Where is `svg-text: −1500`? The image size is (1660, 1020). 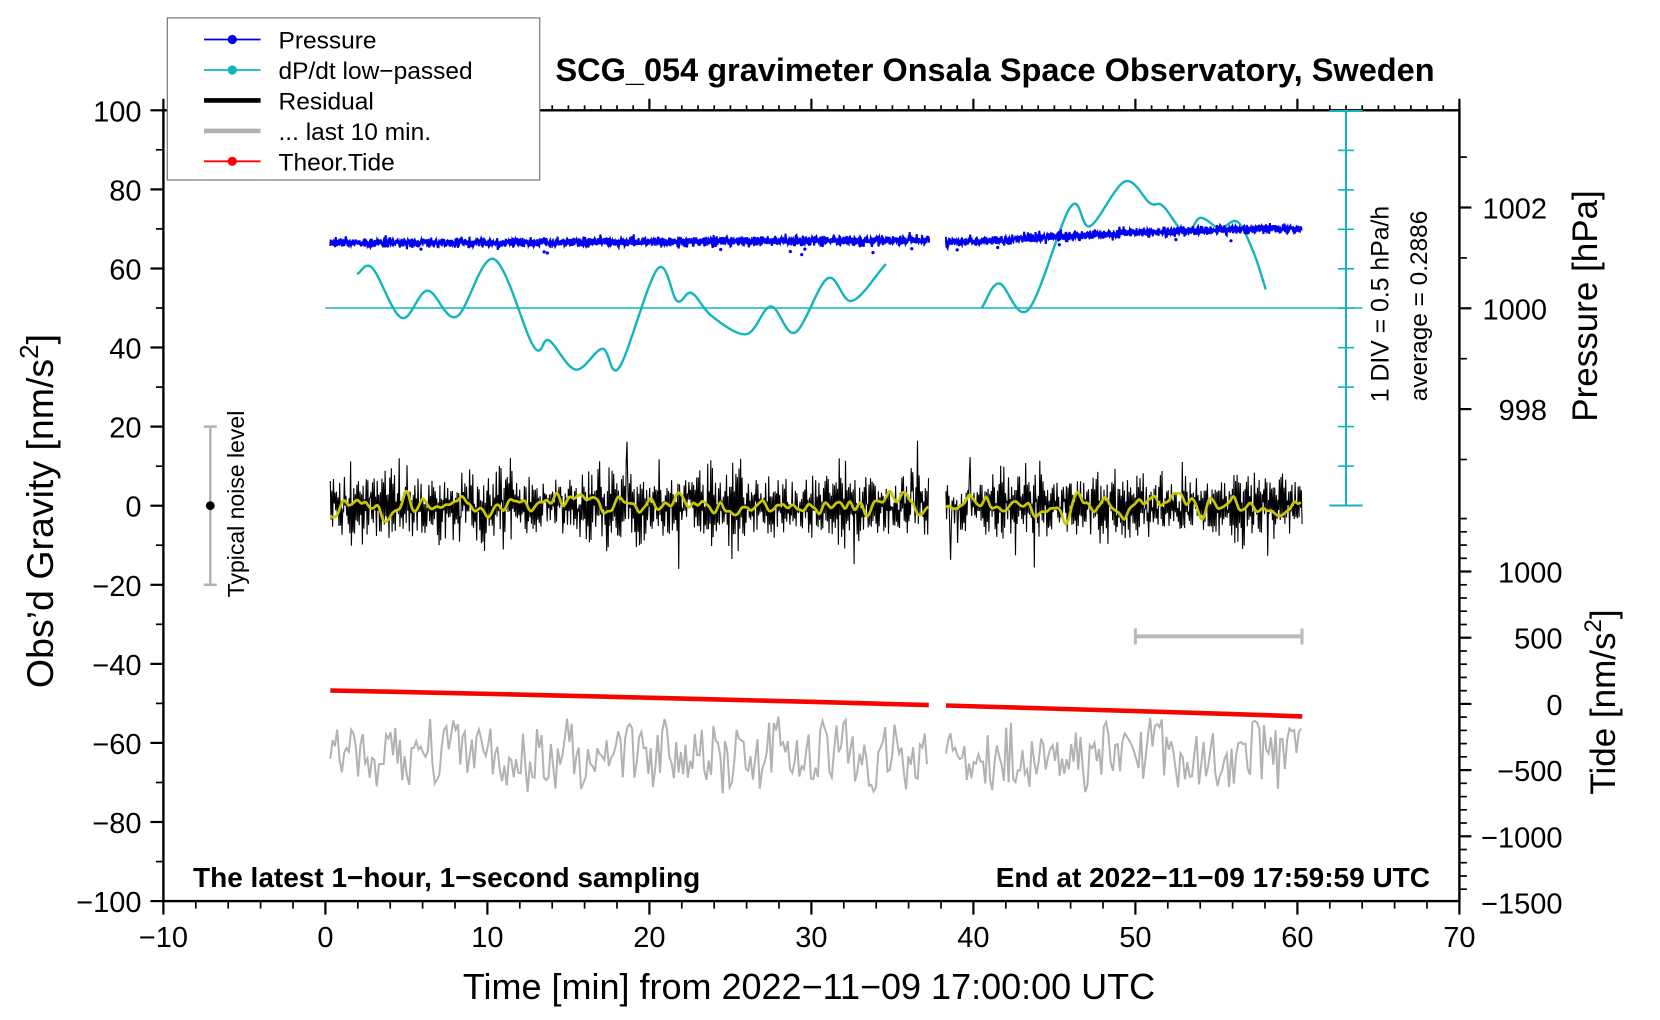
svg-text: −1500 is located at coordinates (1521, 904).